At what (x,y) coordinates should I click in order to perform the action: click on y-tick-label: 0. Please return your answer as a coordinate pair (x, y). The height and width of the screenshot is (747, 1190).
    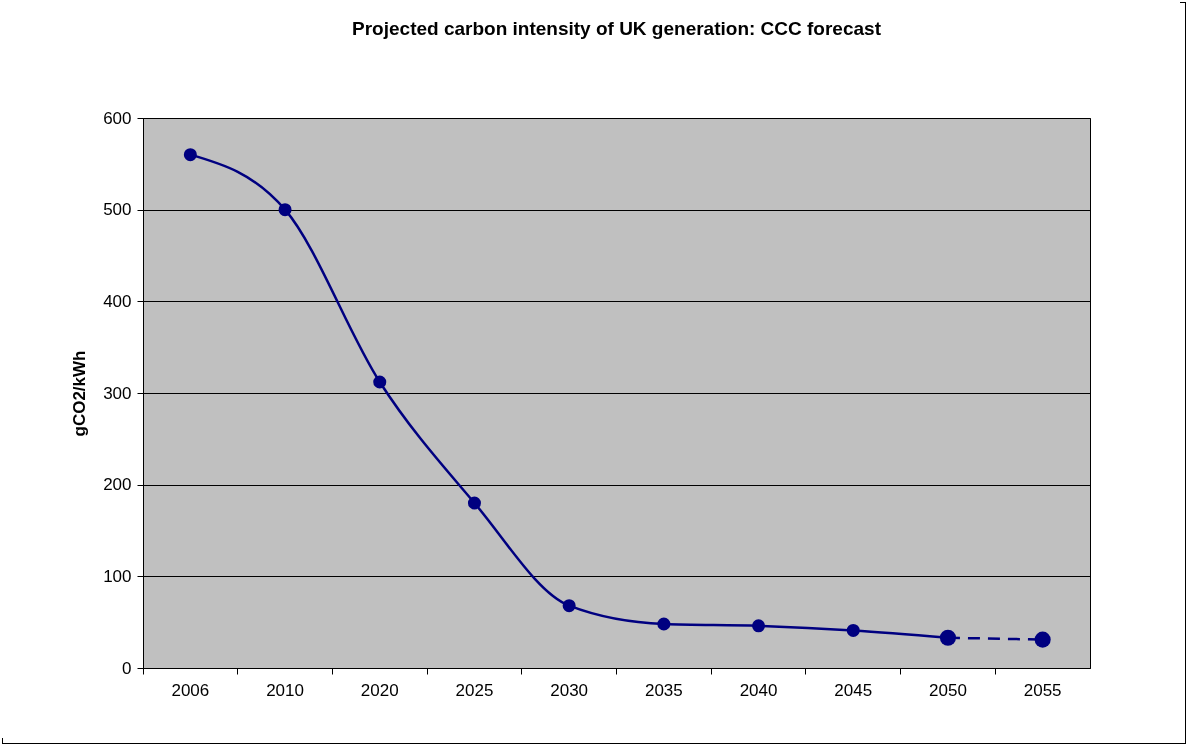
    Looking at the image, I should click on (127, 668).